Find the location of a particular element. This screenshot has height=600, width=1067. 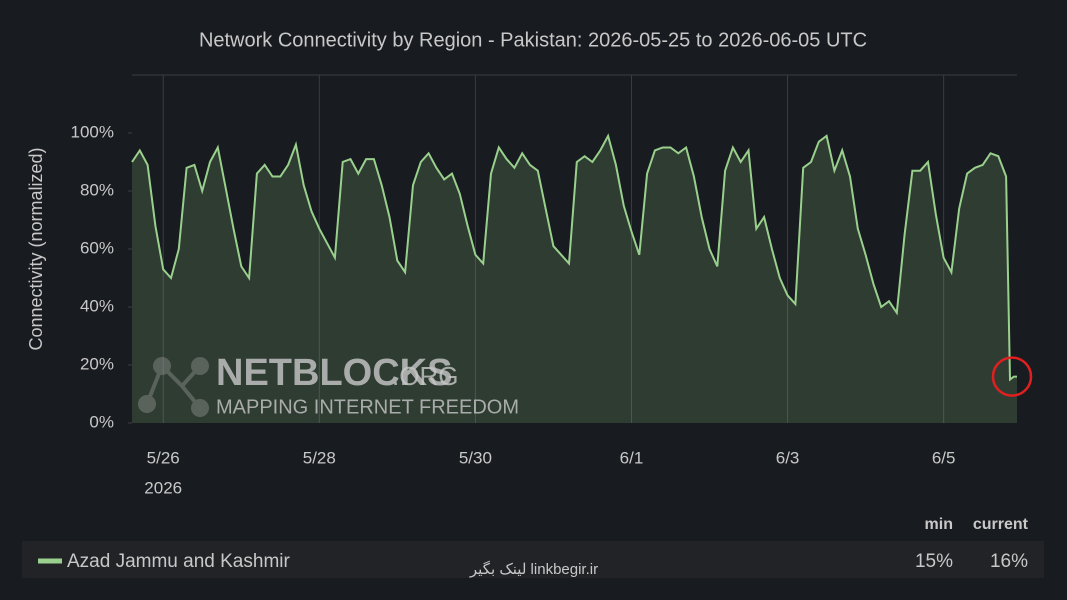

x-tick-label: 6/3 is located at coordinates (788, 457).